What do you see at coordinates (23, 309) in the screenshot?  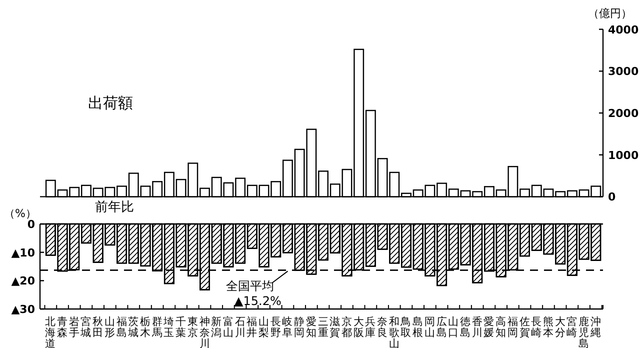 I see `y-tick-label: ▲30` at bounding box center [23, 309].